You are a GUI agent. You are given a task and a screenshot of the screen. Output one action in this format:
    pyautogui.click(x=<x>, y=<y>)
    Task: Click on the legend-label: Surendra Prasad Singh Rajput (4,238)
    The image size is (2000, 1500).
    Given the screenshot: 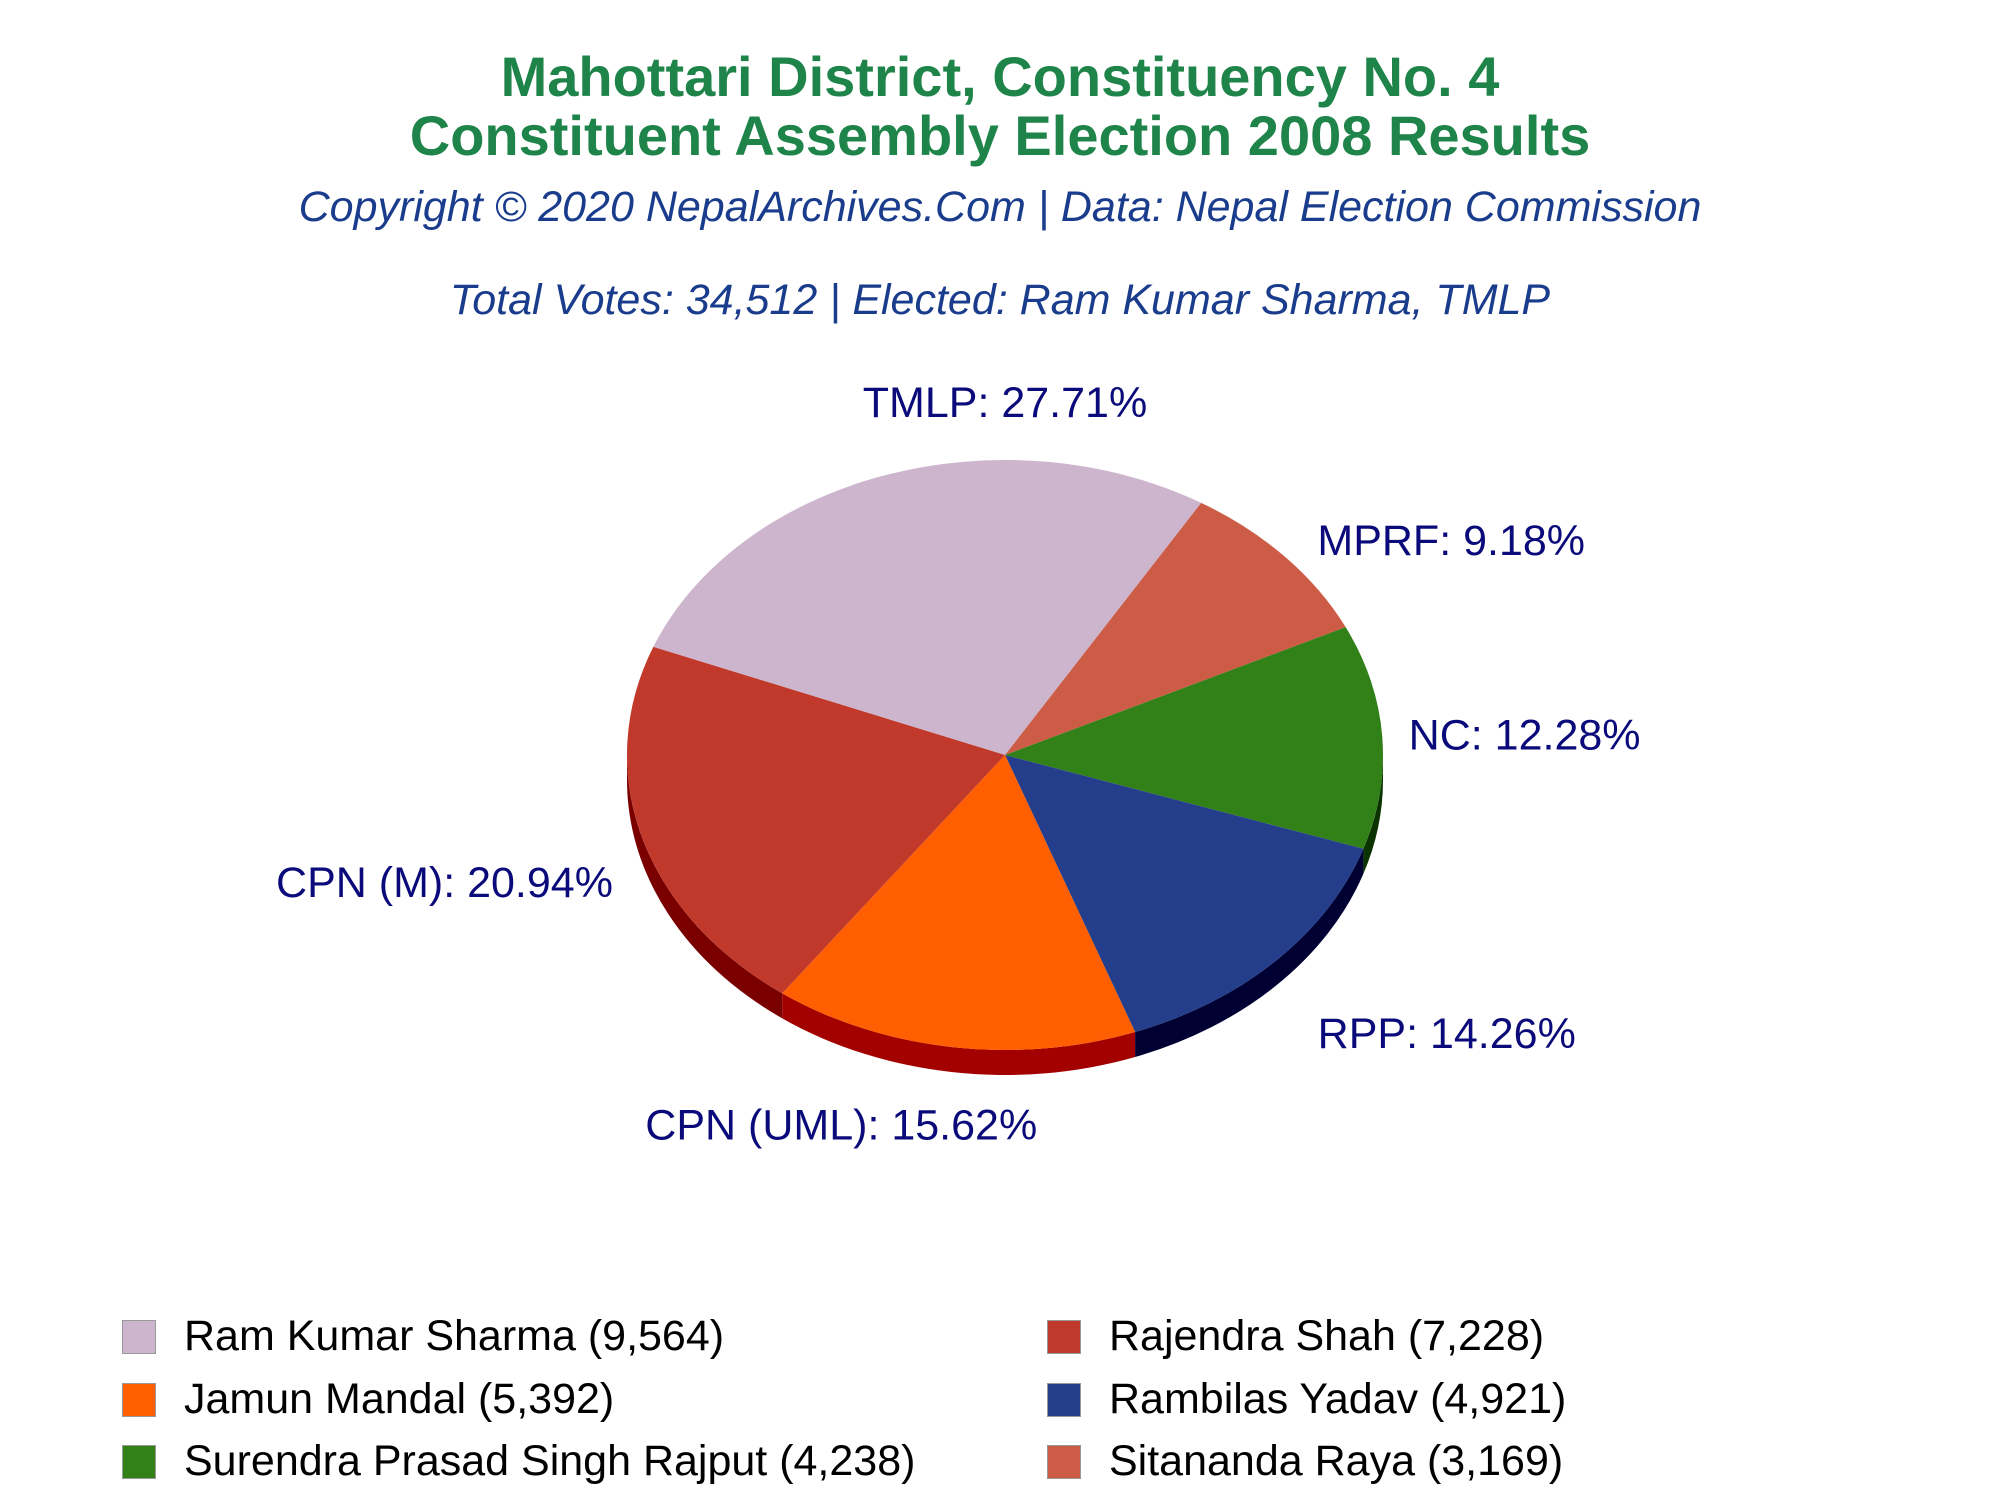 What is the action you would take?
    pyautogui.click(x=550, y=1461)
    